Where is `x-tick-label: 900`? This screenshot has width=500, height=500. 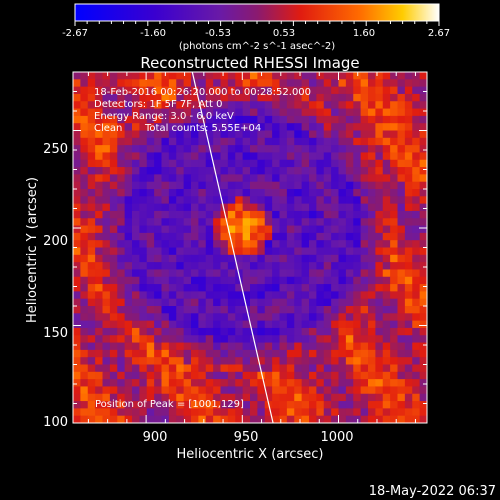 x-tick-label: 900 is located at coordinates (155, 437).